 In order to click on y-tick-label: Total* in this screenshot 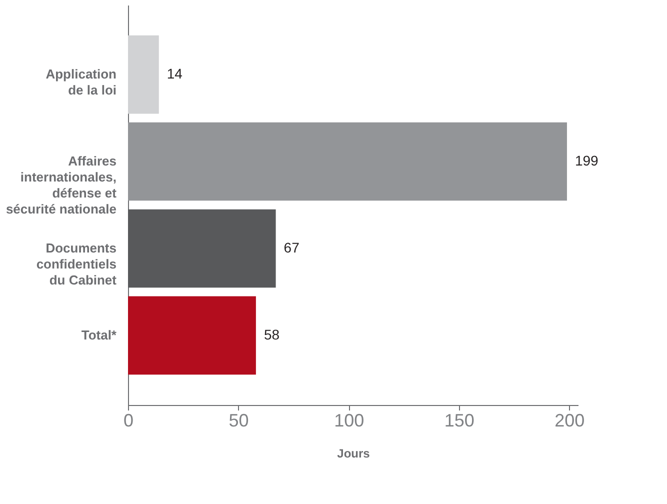, I will do `click(99, 334)`.